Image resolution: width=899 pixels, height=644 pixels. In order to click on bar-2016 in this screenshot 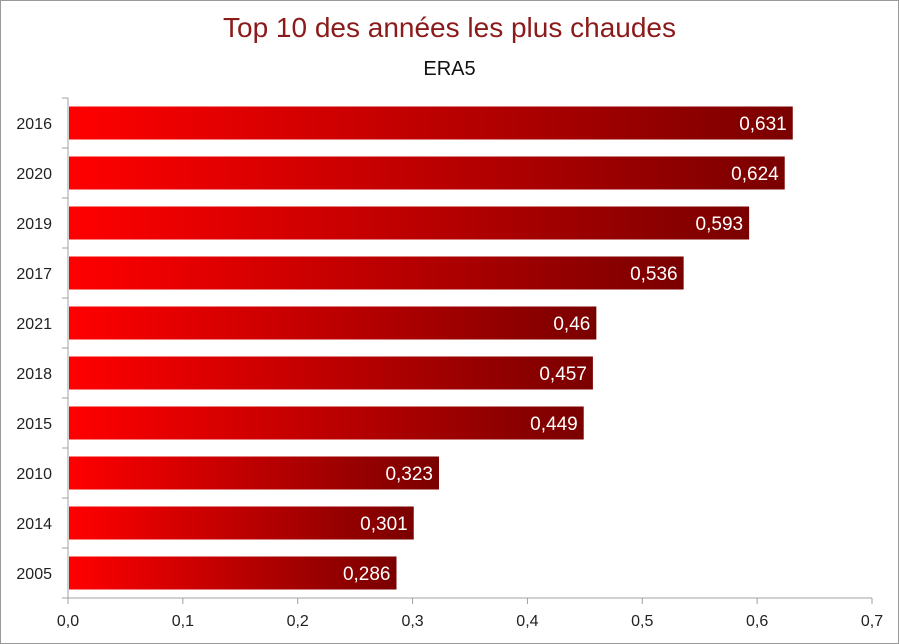, I will do `click(431, 123)`.